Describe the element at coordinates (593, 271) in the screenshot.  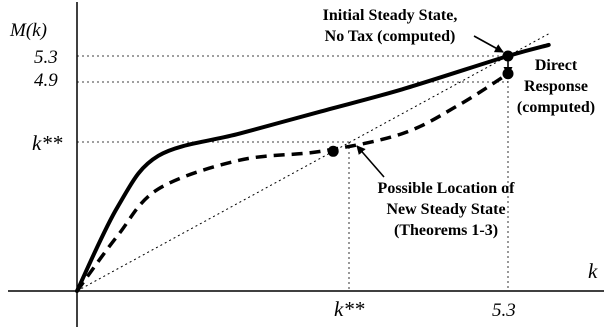
I see `x-axis-label: k` at that location.